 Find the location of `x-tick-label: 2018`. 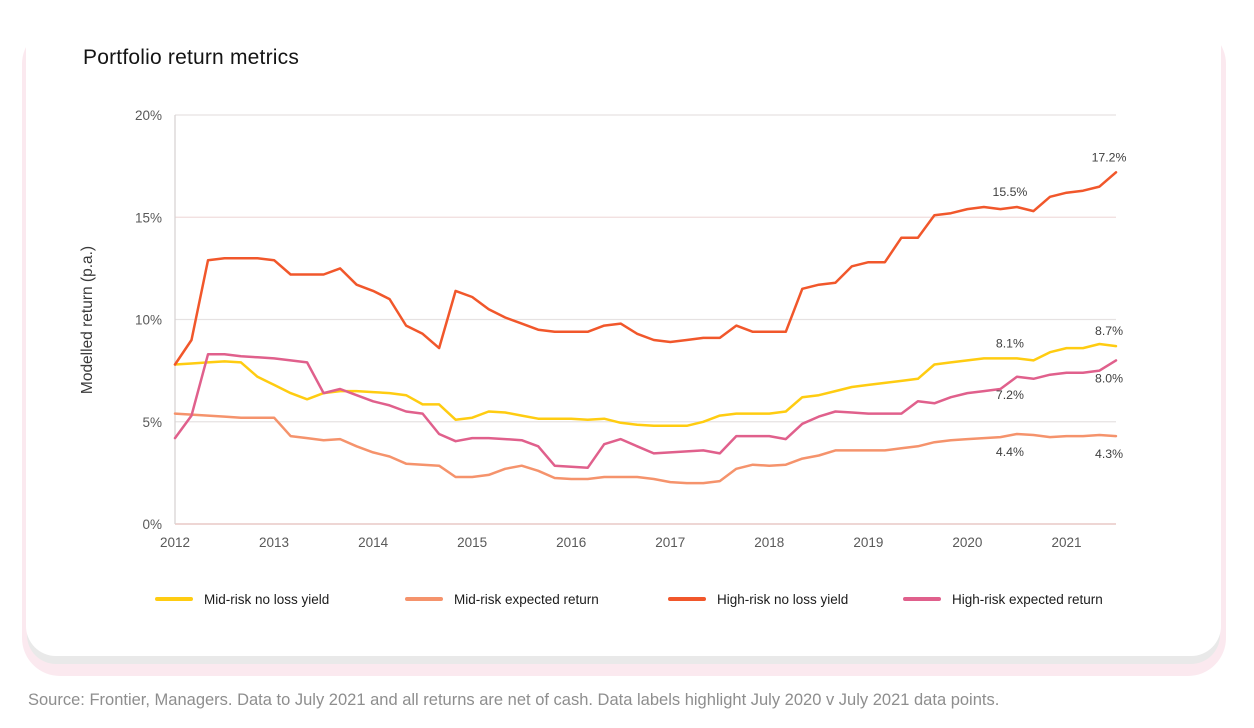

x-tick-label: 2018 is located at coordinates (769, 542).